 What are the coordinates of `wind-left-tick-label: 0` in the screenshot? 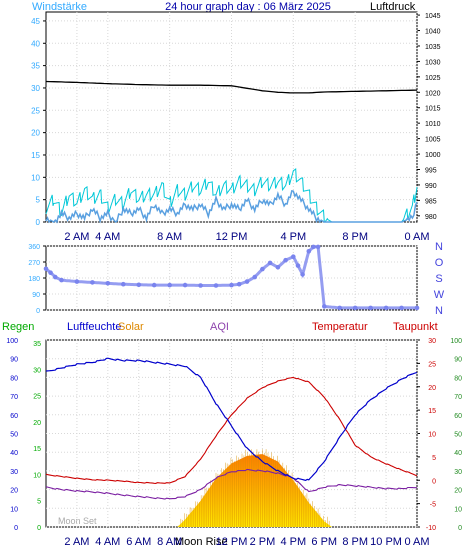 It's located at (38, 222).